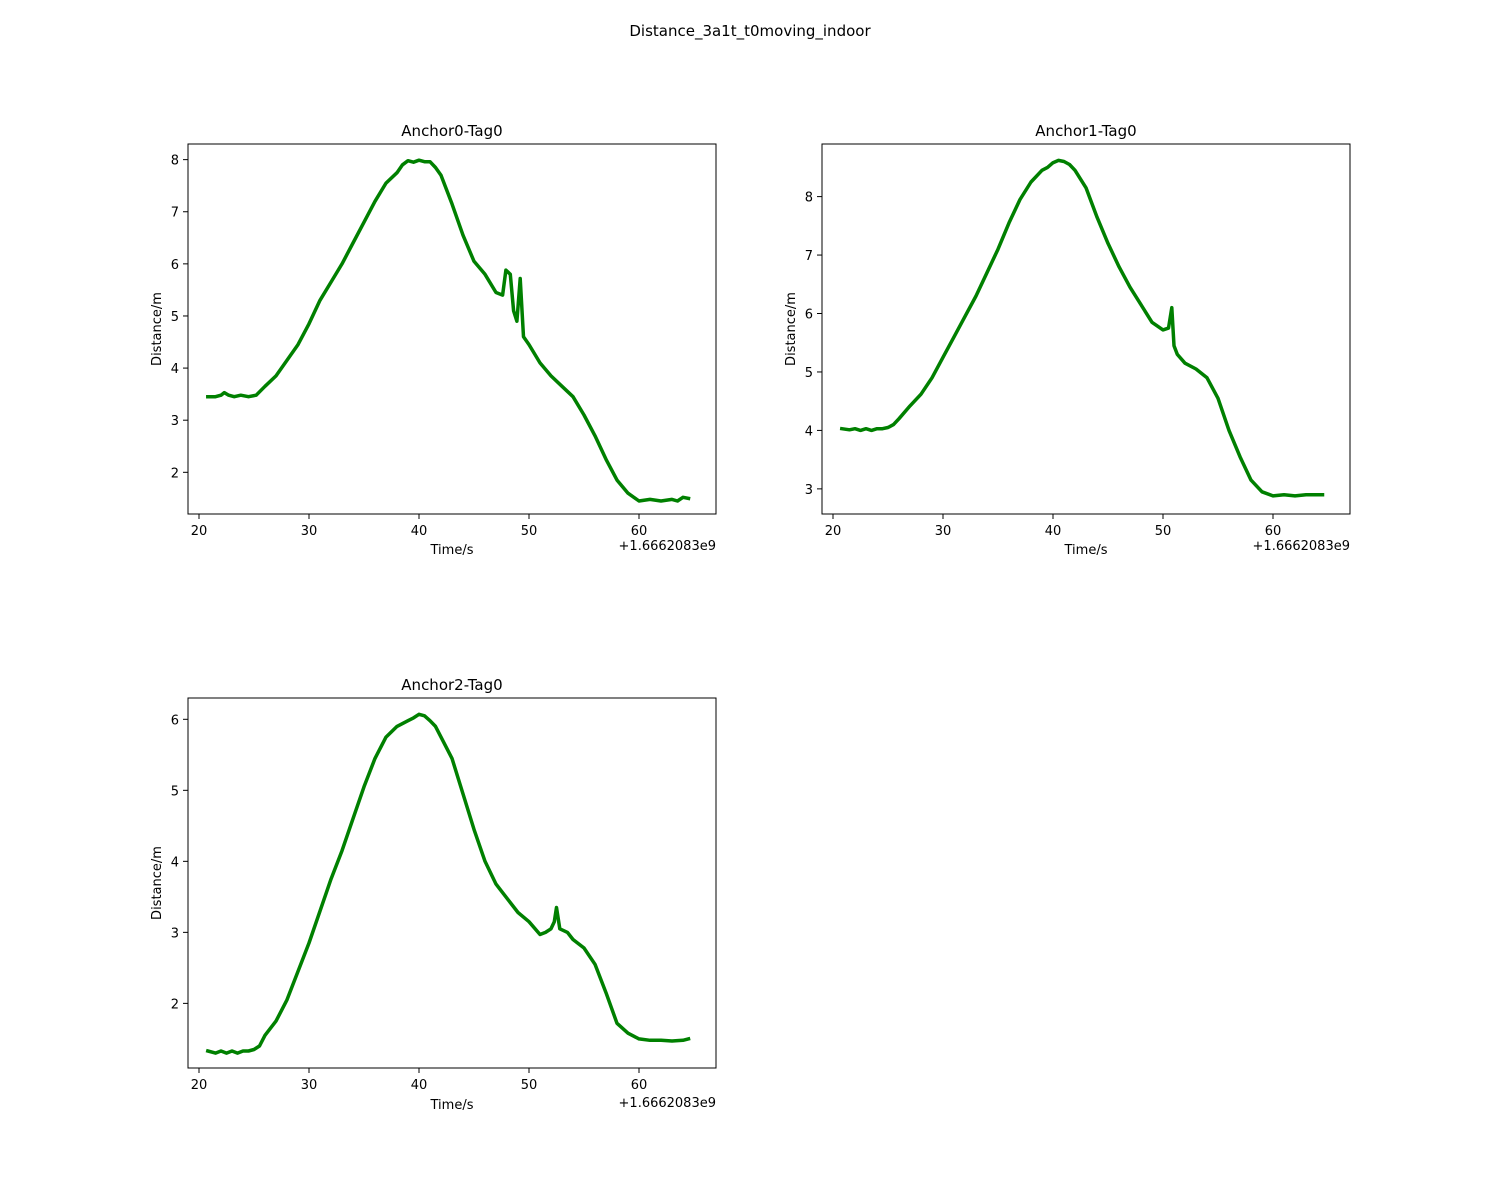  What do you see at coordinates (179, 862) in the screenshot?
I see `y-axis-ticks: 2 3 4 5 6` at bounding box center [179, 862].